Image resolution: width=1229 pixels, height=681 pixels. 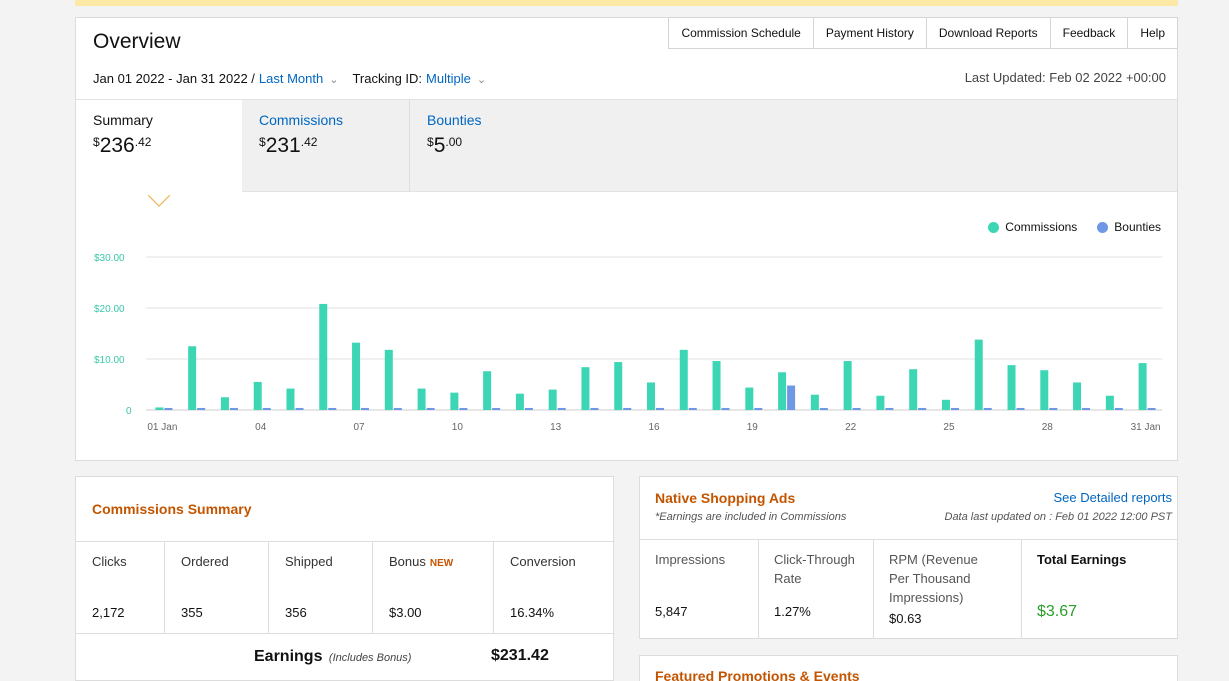 I want to click on featured-promotions-title: Featured Promotions & Events, so click(x=757, y=674).